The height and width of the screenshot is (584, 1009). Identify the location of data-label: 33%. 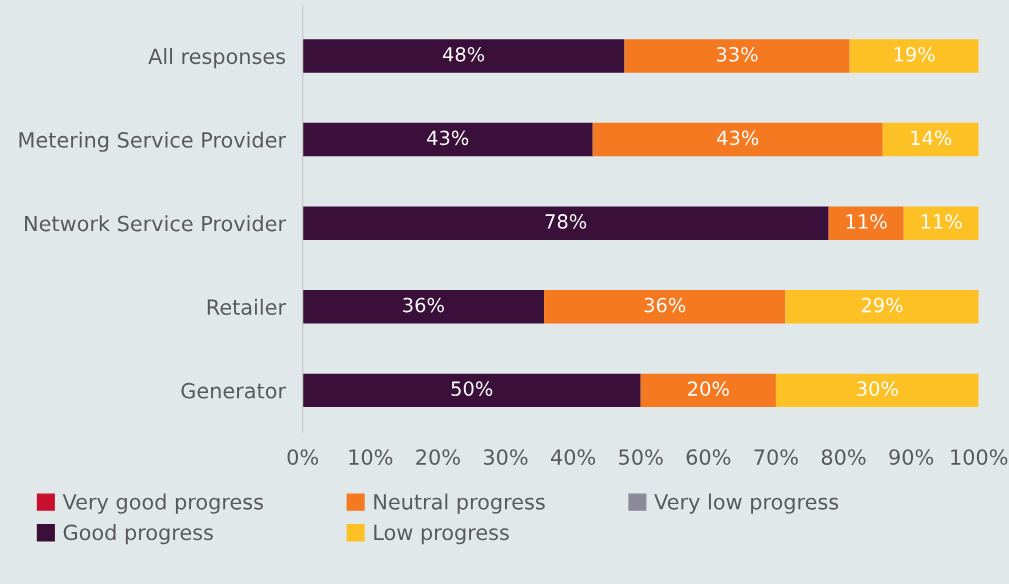
(737, 54).